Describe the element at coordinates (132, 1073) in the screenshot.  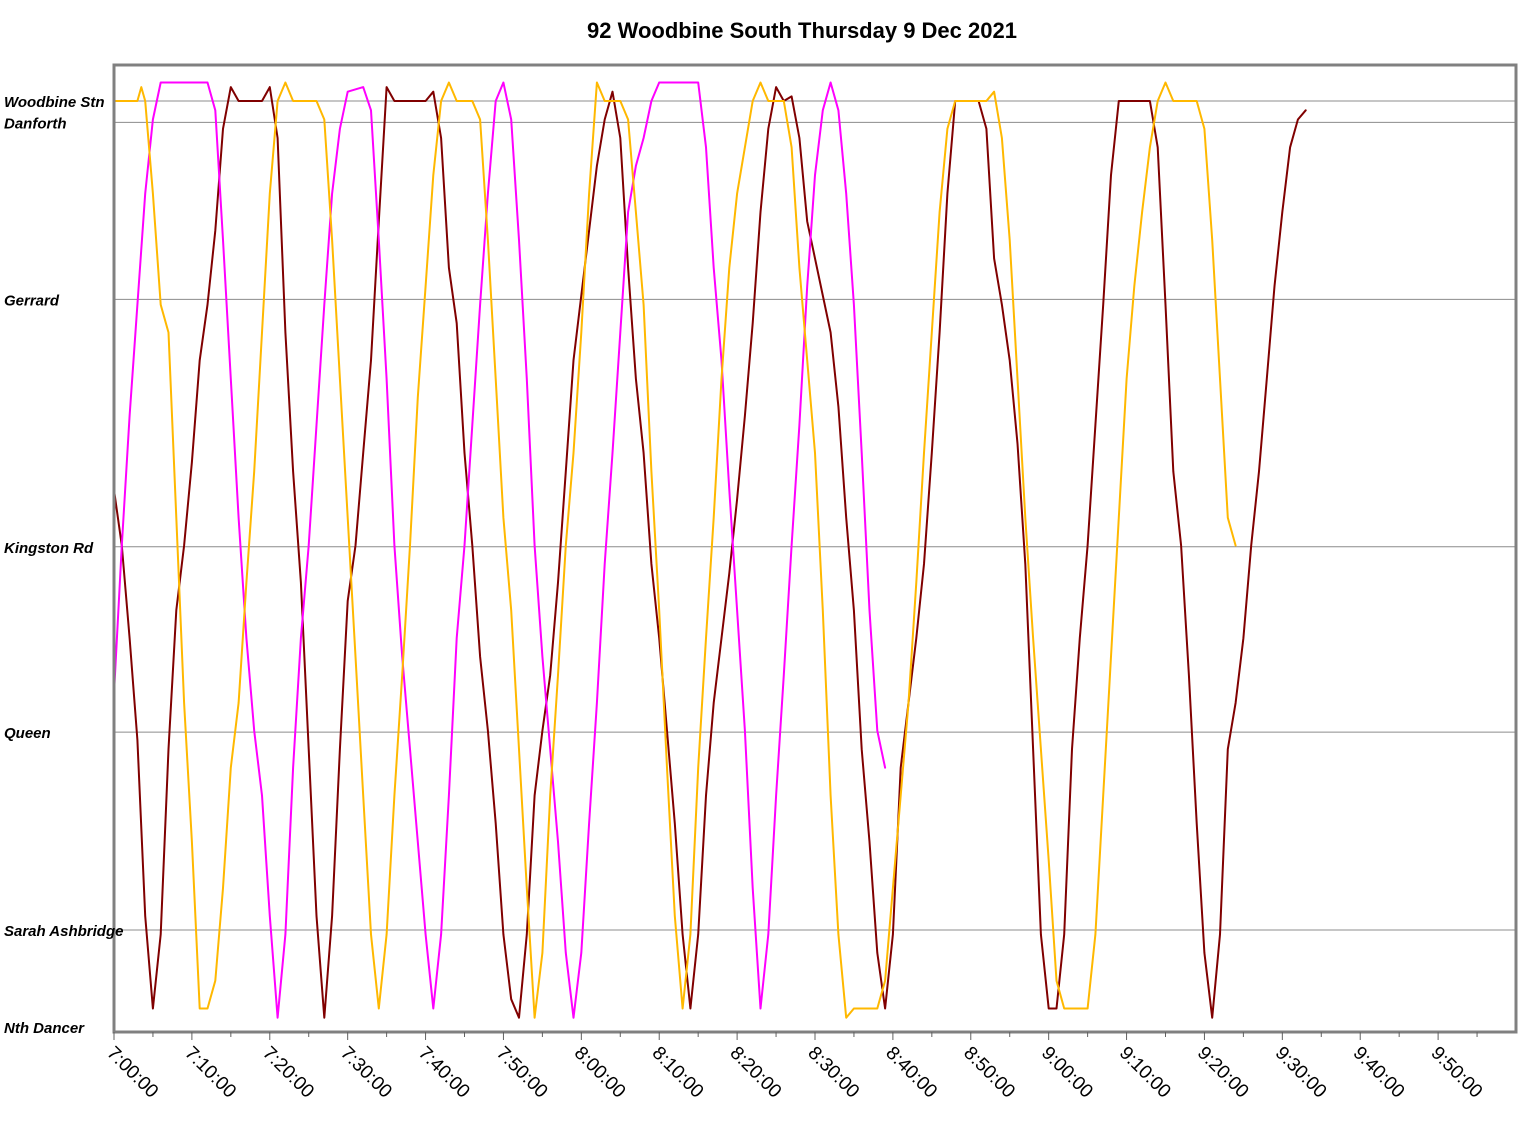
I see `x-tick-label: 7:00:00` at that location.